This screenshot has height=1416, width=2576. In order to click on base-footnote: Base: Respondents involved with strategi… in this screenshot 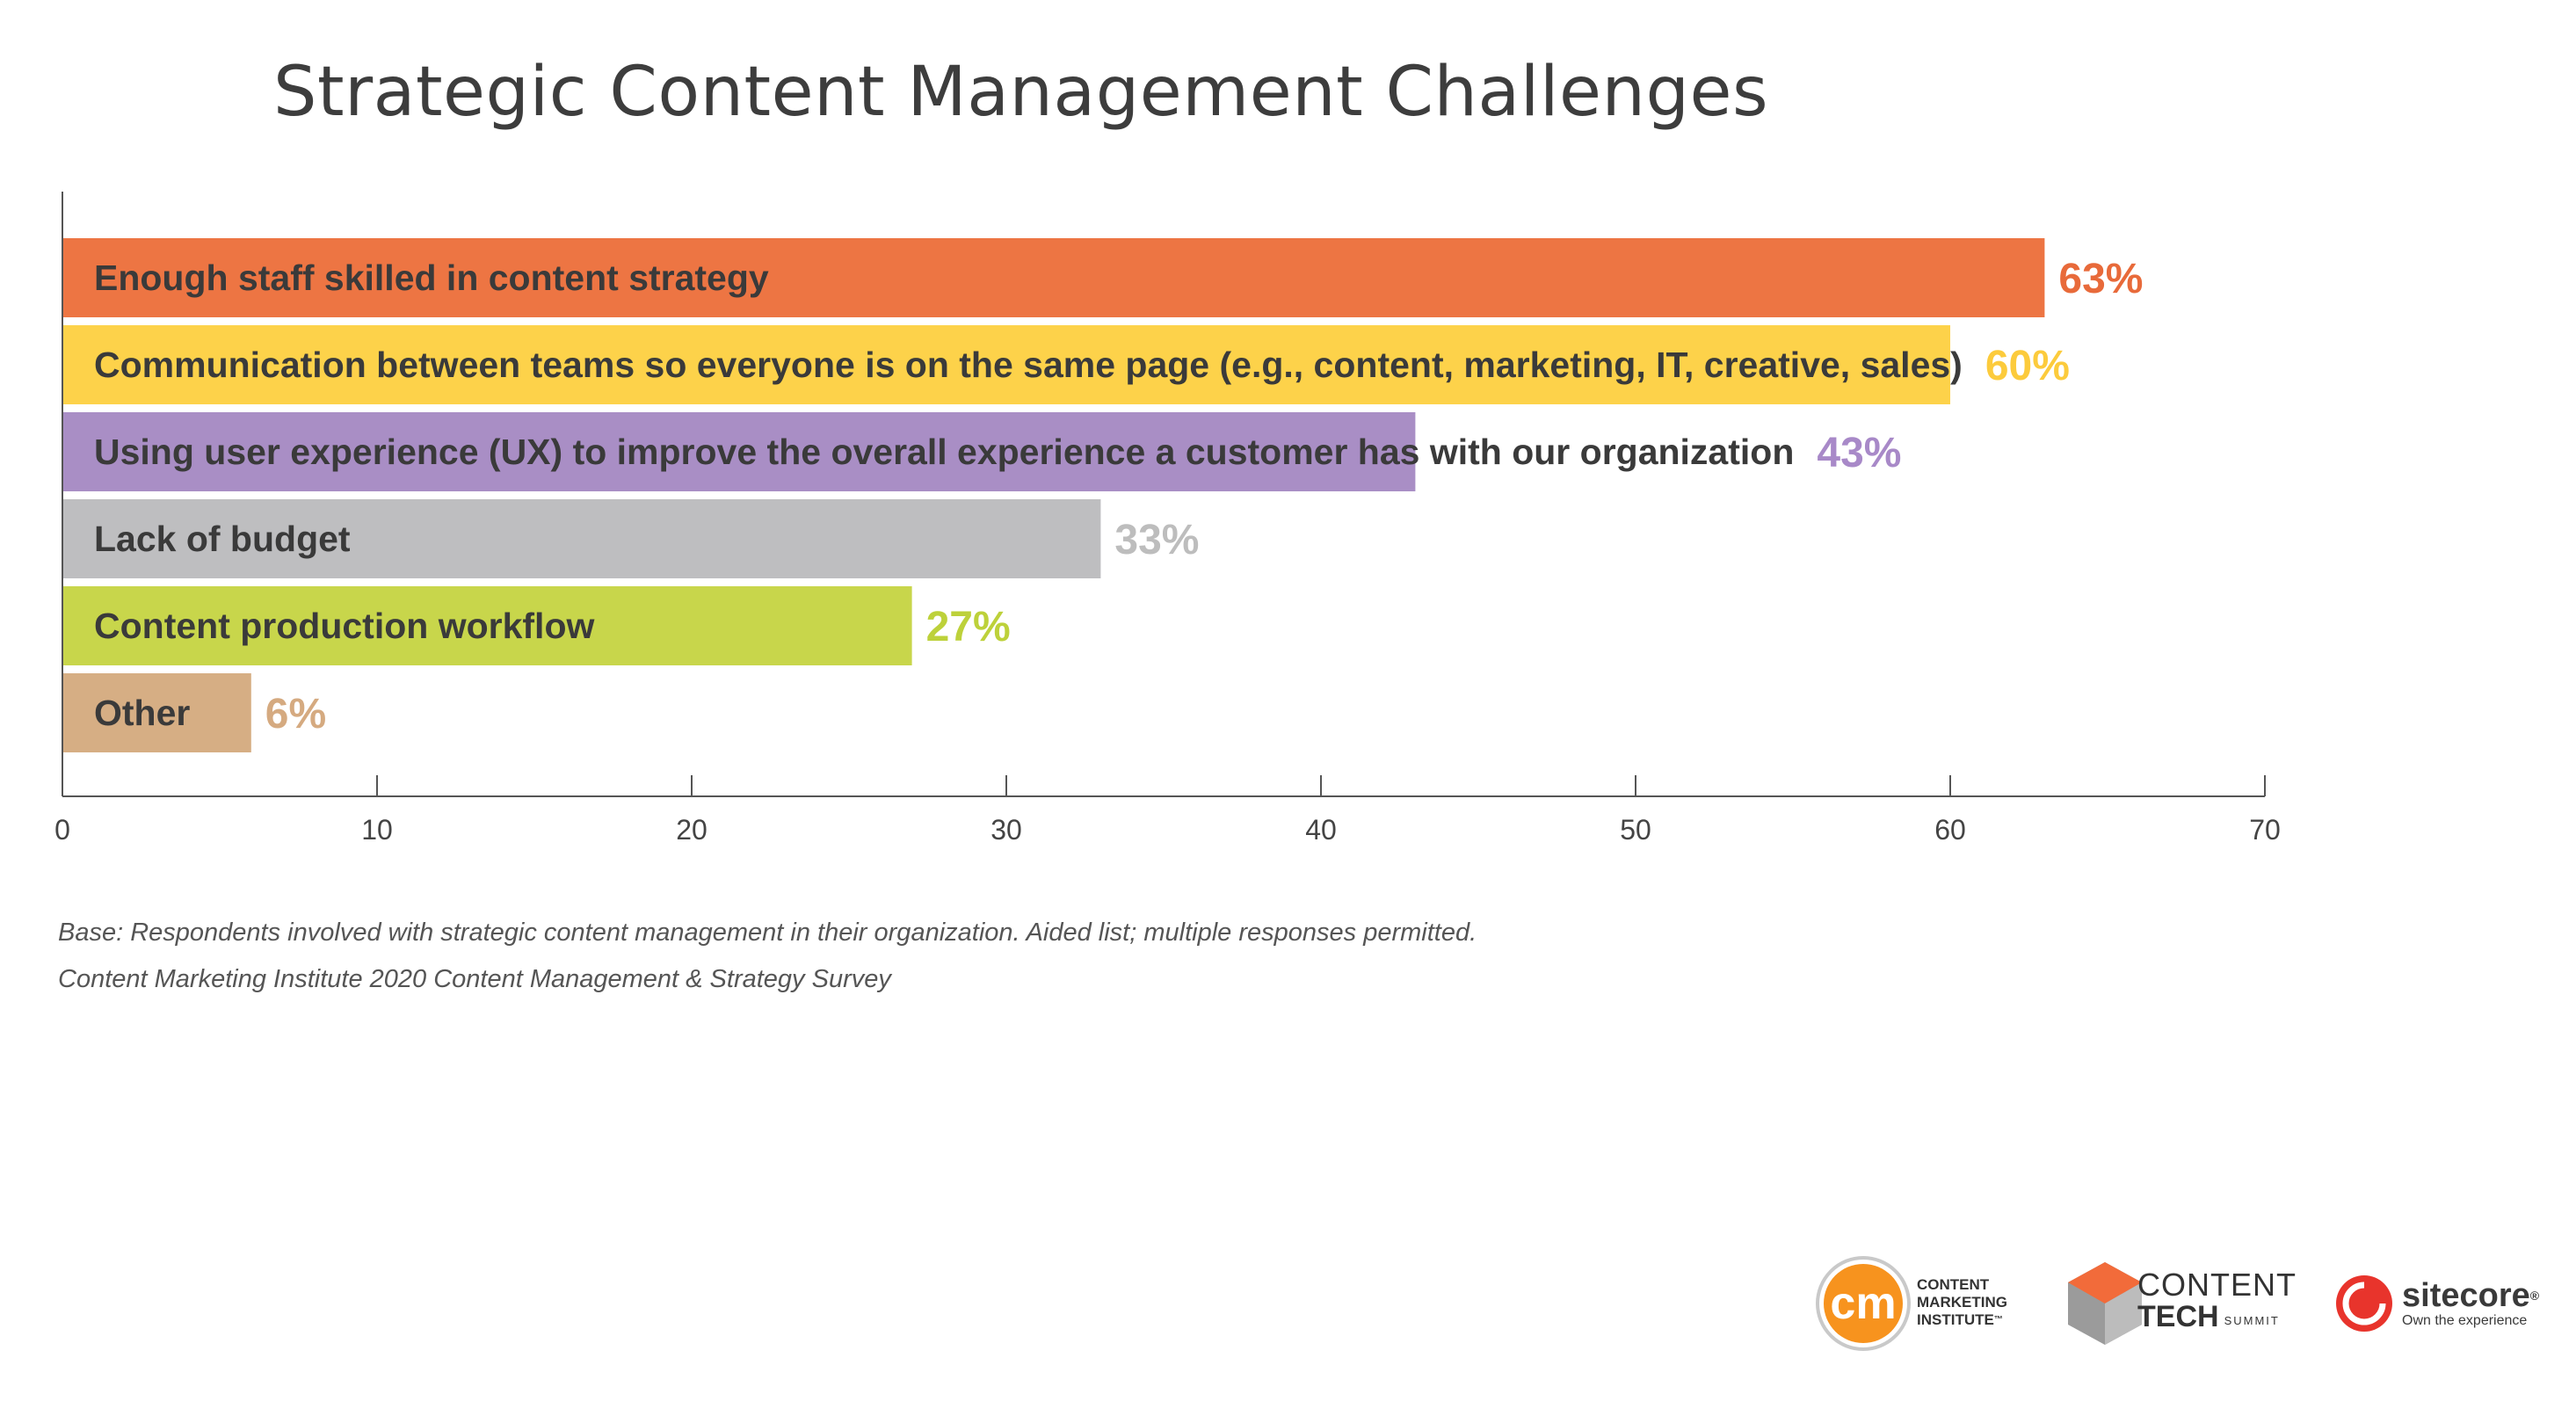, I will do `click(767, 933)`.